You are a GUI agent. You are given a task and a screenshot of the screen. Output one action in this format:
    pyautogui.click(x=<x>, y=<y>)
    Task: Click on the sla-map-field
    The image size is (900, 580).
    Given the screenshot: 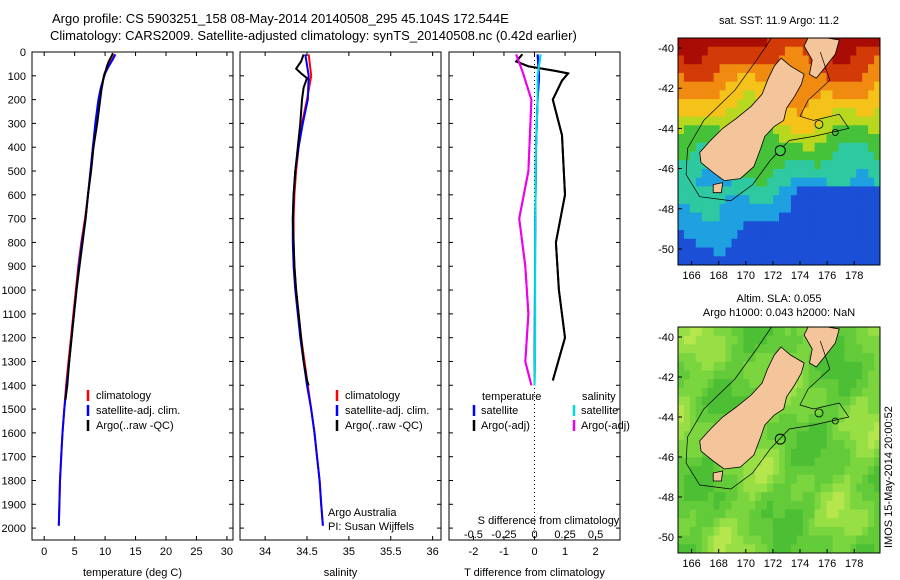 What is the action you would take?
    pyautogui.click(x=779, y=440)
    